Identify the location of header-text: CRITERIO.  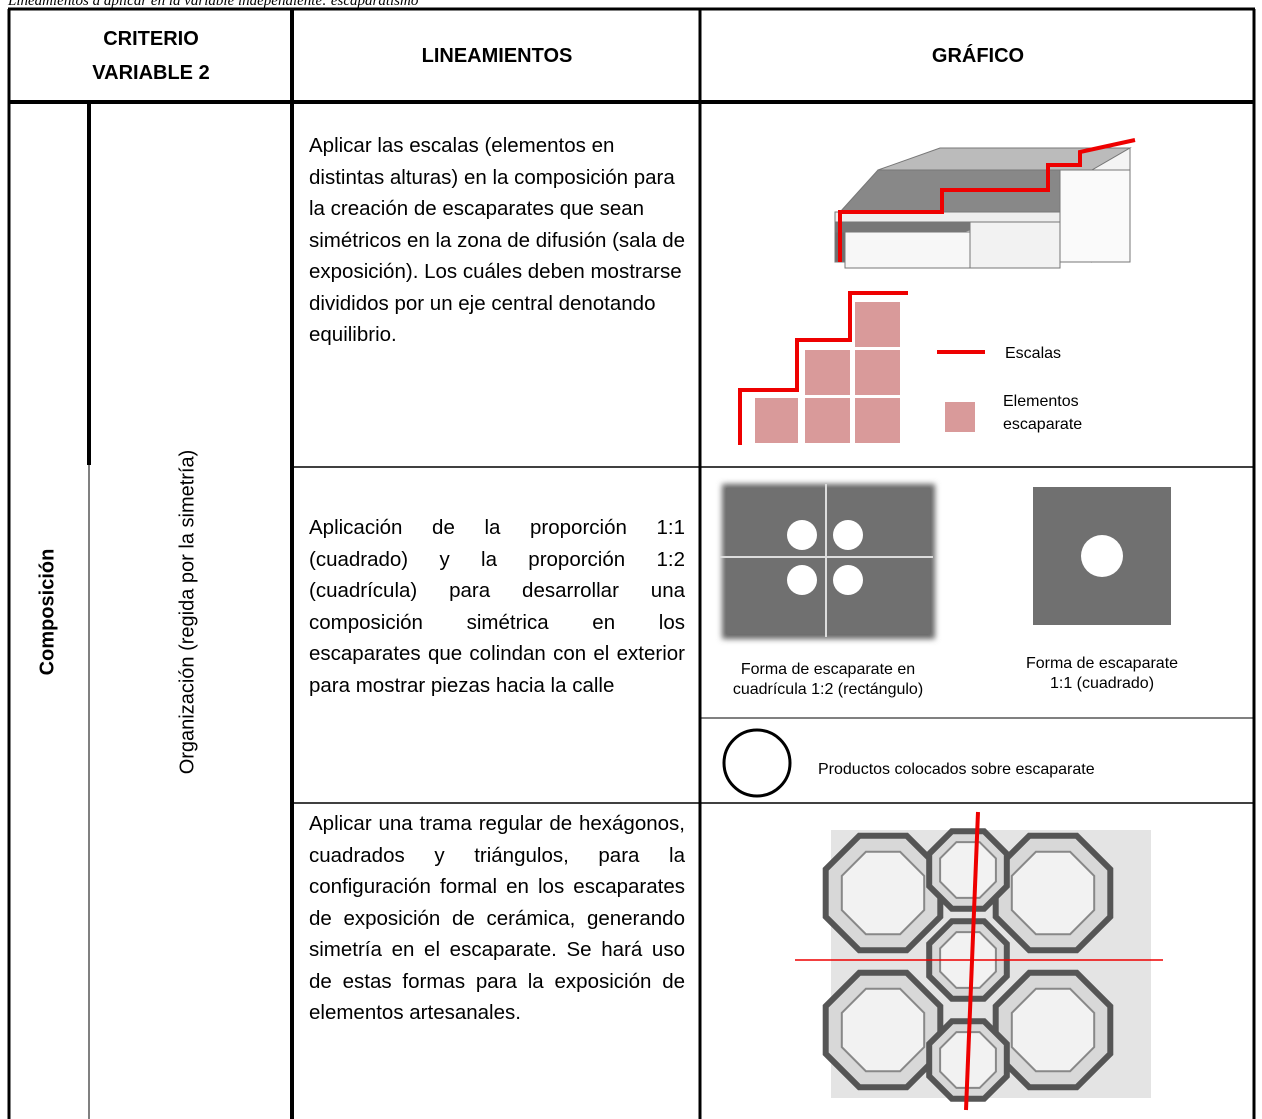
(151, 39).